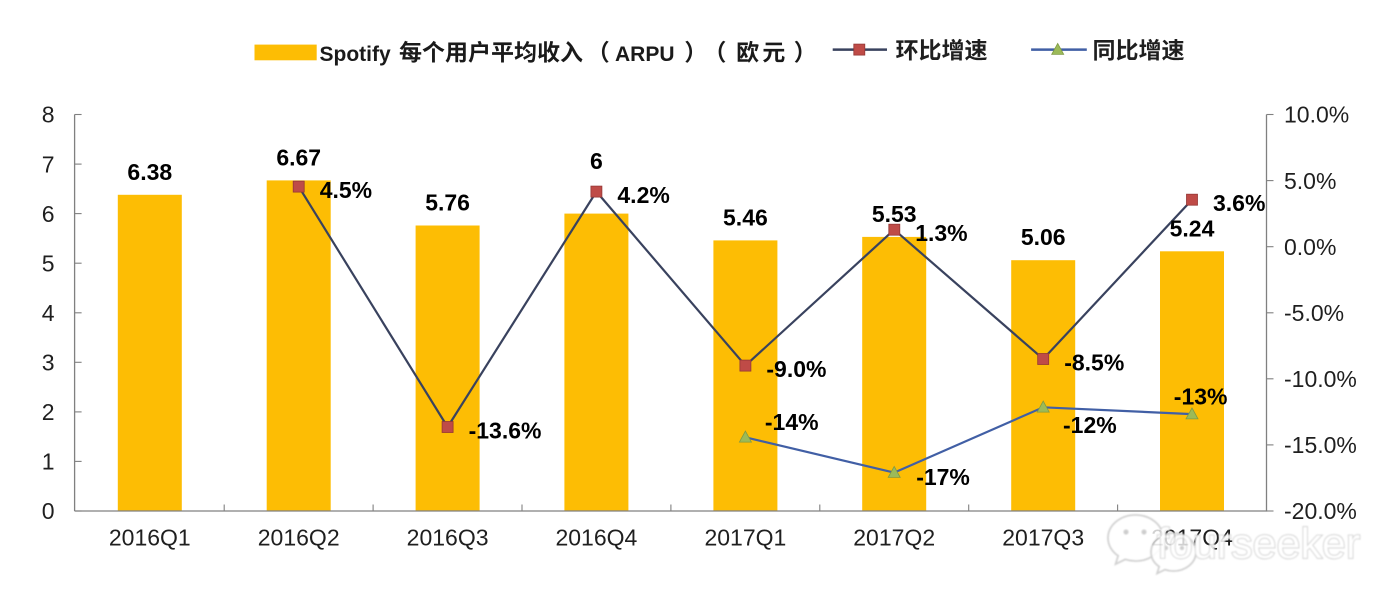 The height and width of the screenshot is (601, 1399). I want to click on svg-text: 4.2%, so click(643, 195).